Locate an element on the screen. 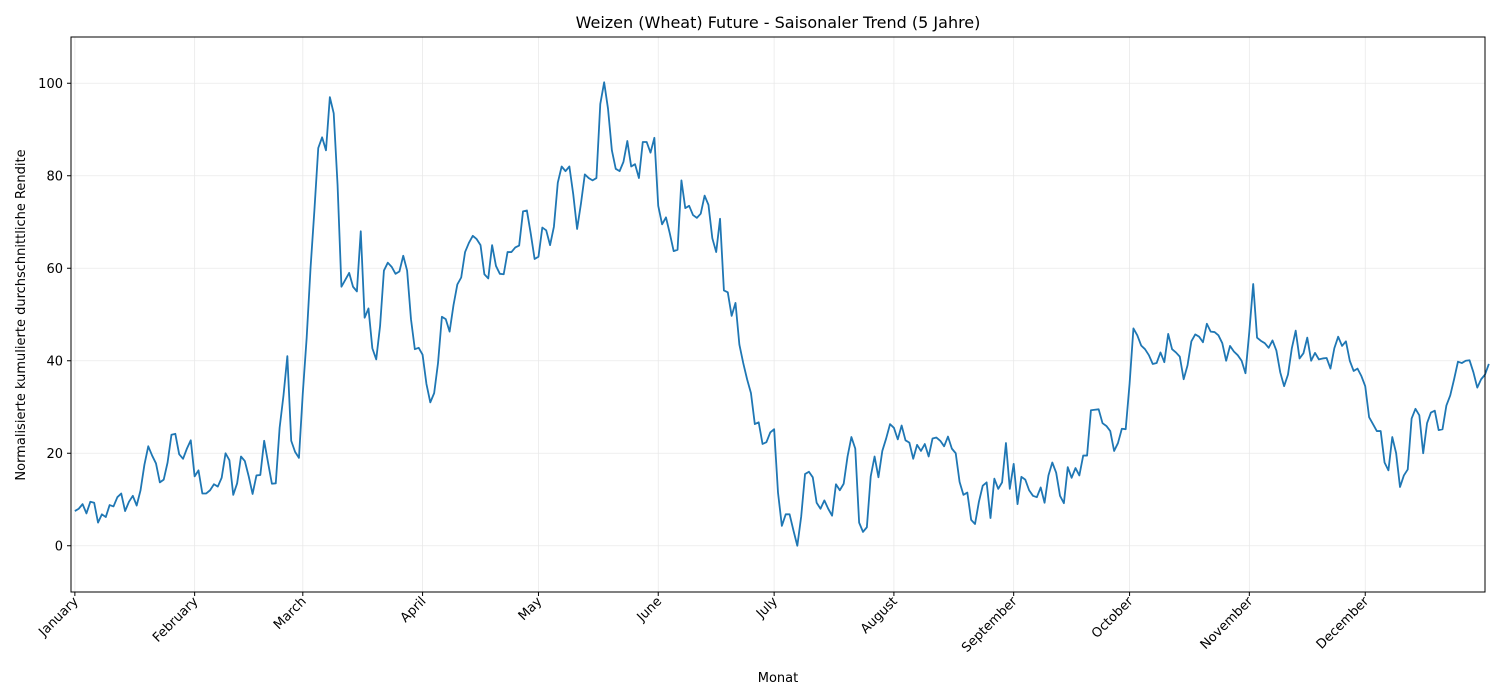 This screenshot has width=1500, height=700. x-tick-label: May is located at coordinates (531, 609).